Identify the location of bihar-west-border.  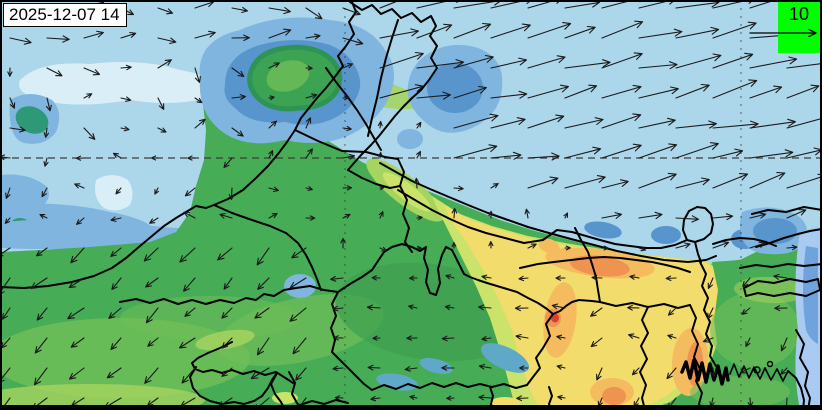
(587, 265).